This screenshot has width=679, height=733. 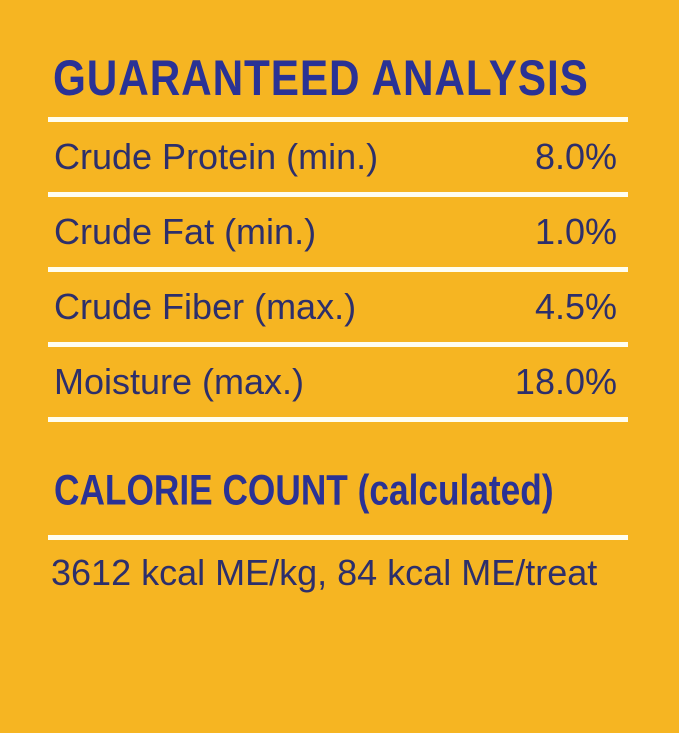 What do you see at coordinates (338, 382) in the screenshot?
I see `analysis-row-moisture: Moisture (max.) 18.0%` at bounding box center [338, 382].